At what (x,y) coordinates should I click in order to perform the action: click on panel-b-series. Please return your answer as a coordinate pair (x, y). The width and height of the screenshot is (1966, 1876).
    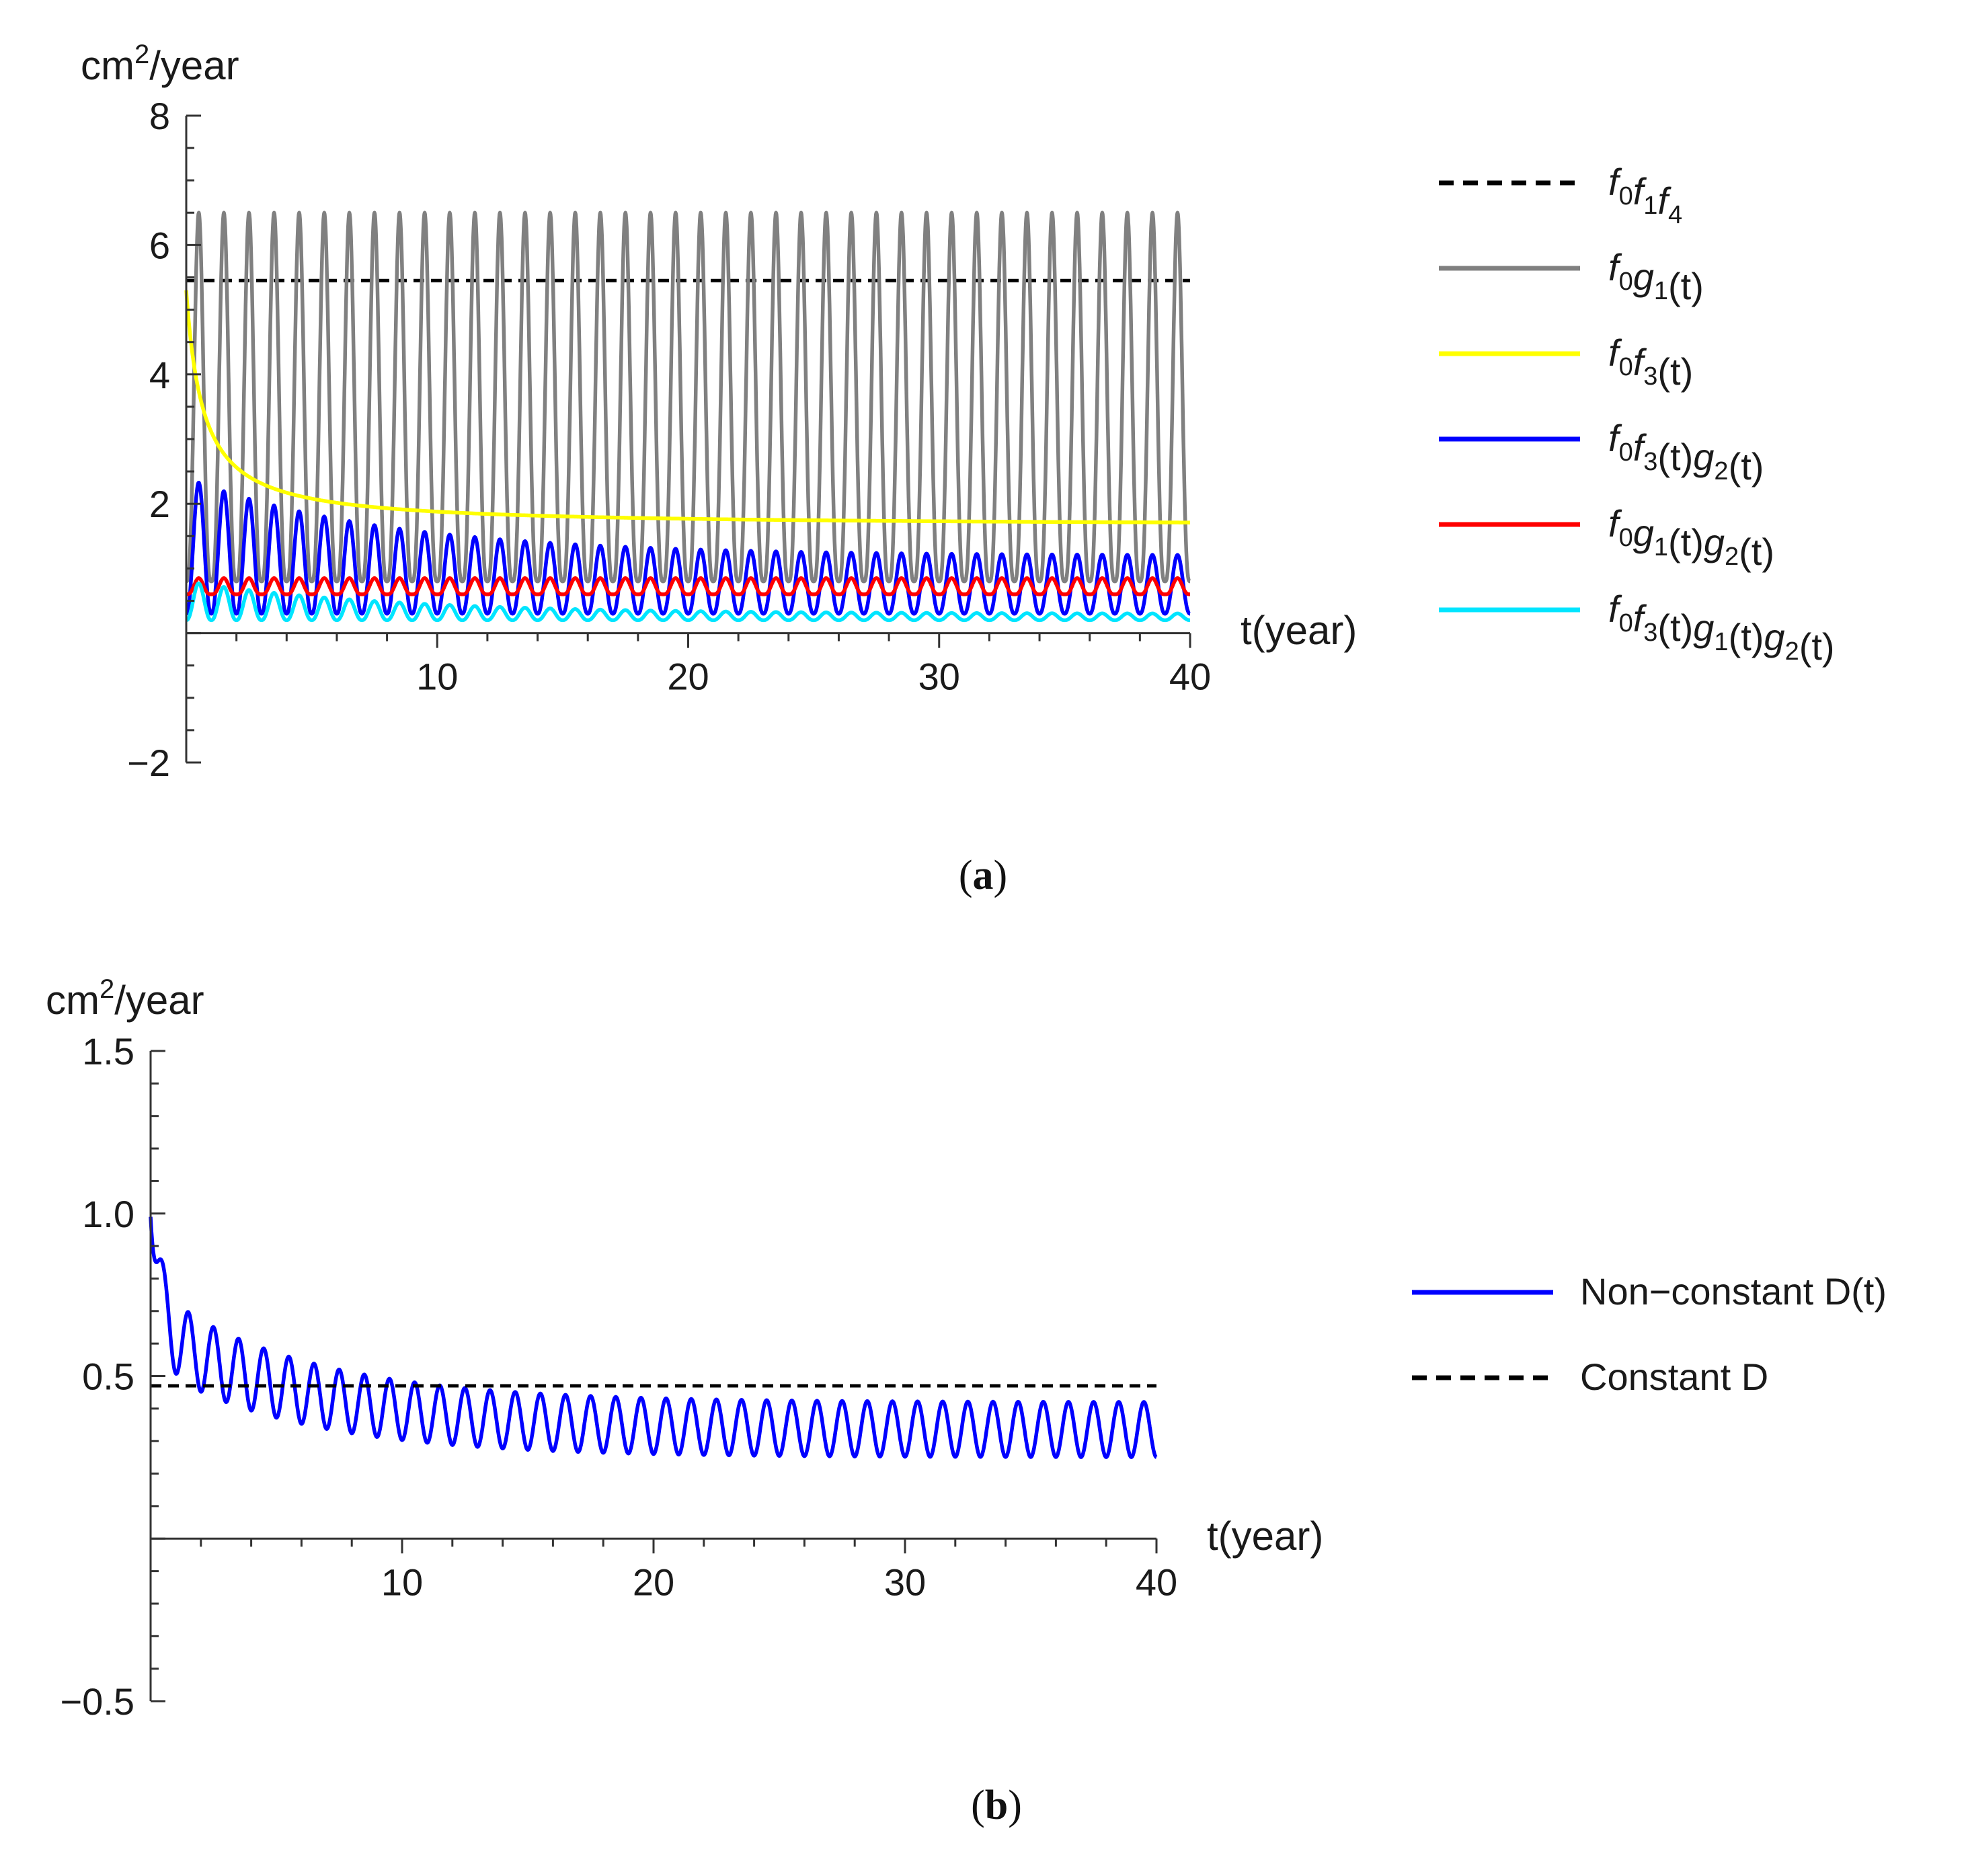
    Looking at the image, I should click on (653, 1337).